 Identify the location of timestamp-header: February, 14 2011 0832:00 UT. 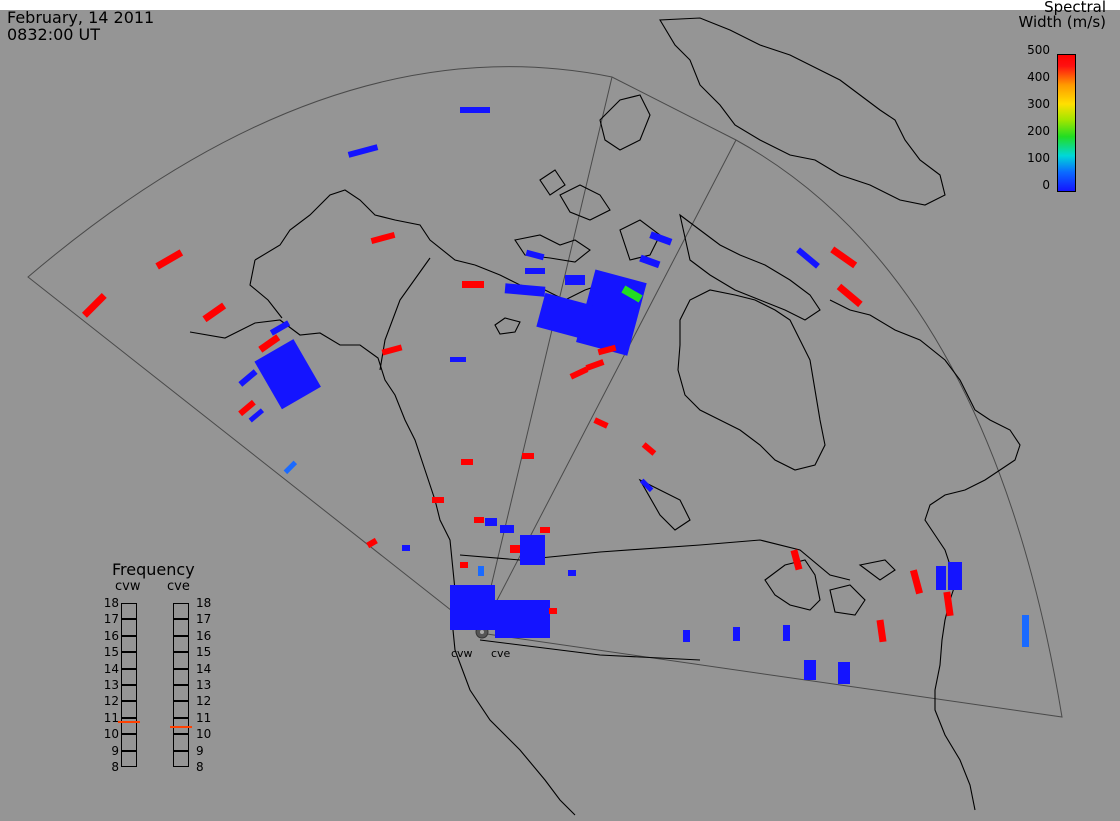
(80, 26).